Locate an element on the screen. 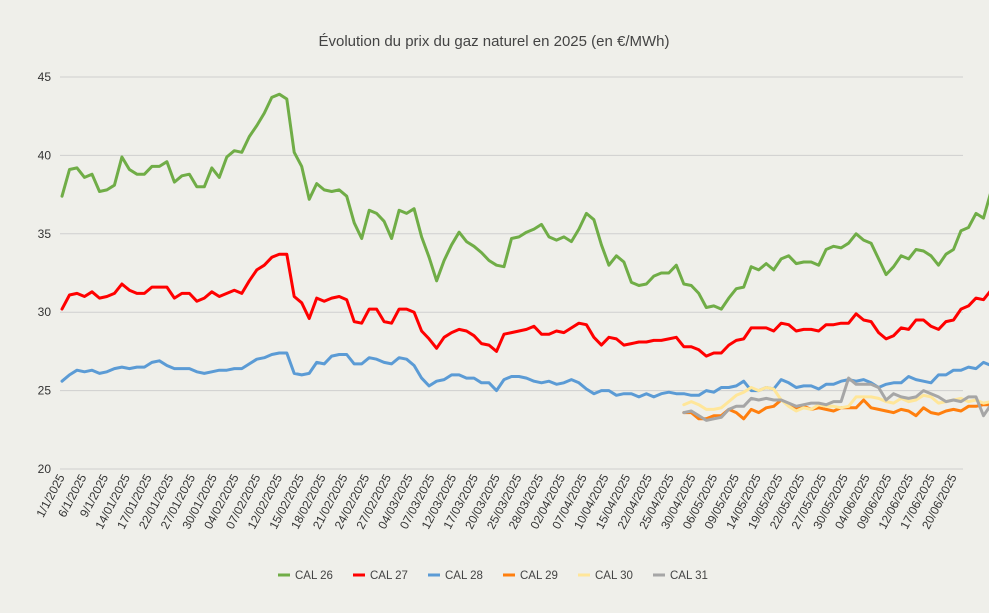 This screenshot has width=989, height=613. y-tick-label: 25 is located at coordinates (45, 391).